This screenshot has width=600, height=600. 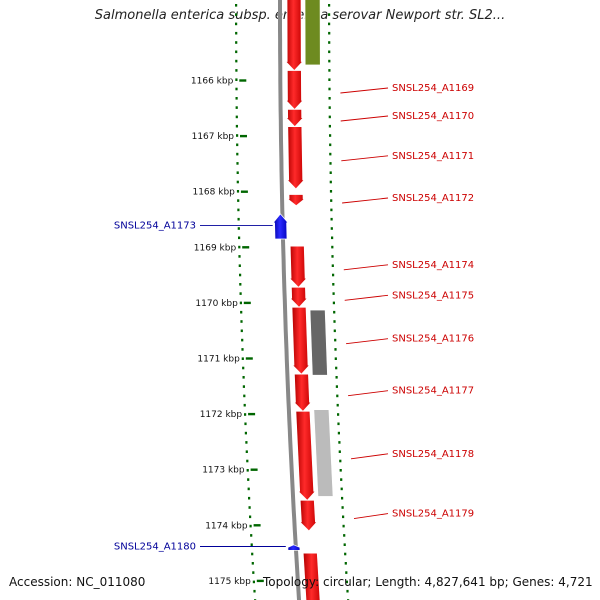 What do you see at coordinates (223, 471) in the screenshot?
I see `tick-label: 1173 kbp` at bounding box center [223, 471].